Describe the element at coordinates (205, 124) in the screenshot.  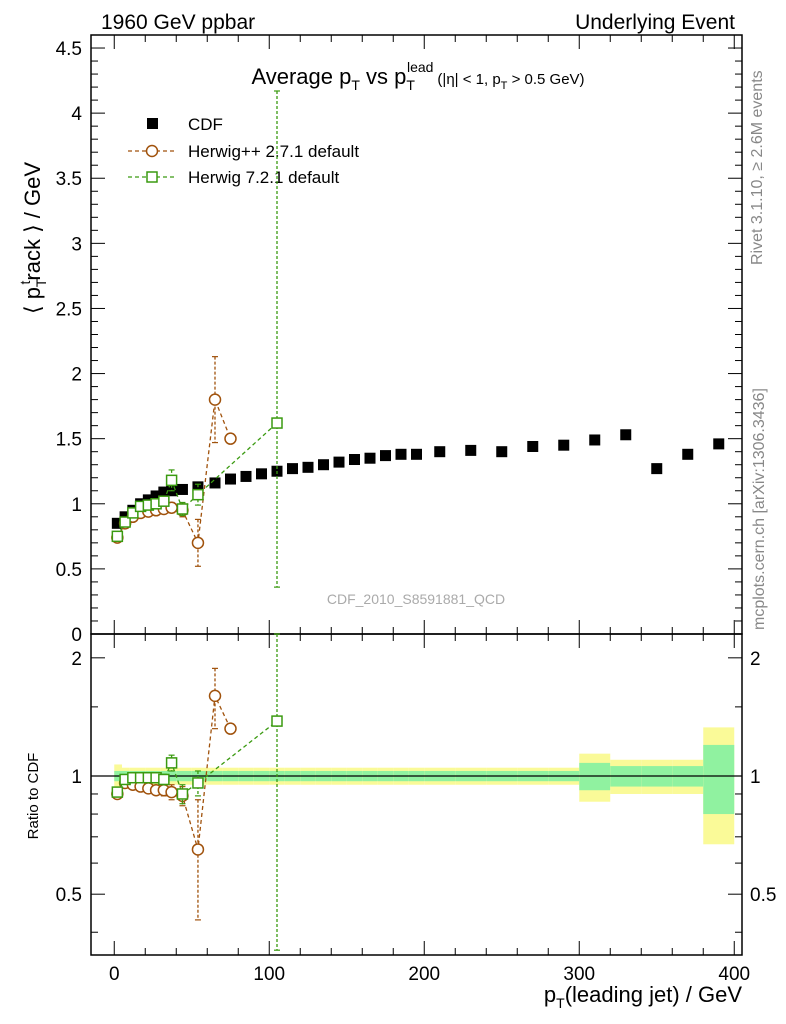
I see `legend-label-cdf: CDF` at that location.